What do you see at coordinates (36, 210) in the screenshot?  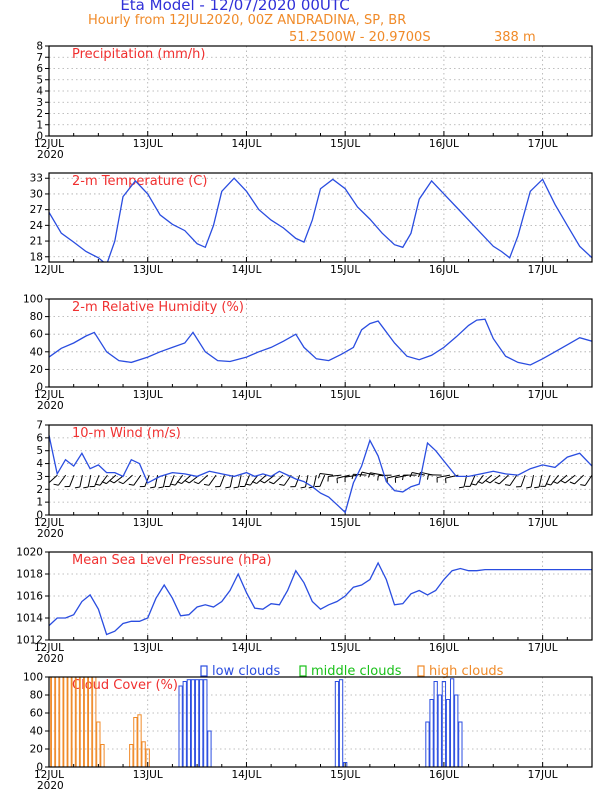 I see `y-tick-label: 27` at bounding box center [36, 210].